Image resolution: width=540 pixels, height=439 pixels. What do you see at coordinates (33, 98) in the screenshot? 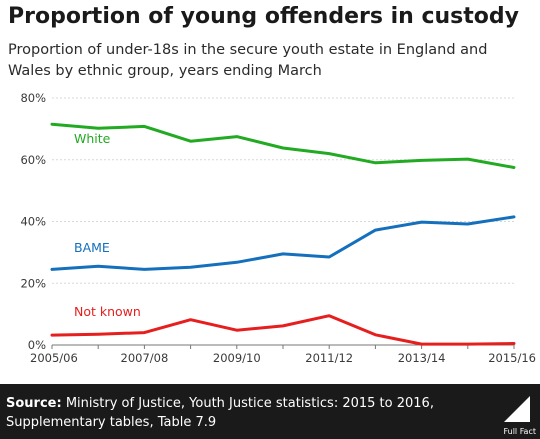
I see `y-tick-label: 80%` at bounding box center [33, 98].